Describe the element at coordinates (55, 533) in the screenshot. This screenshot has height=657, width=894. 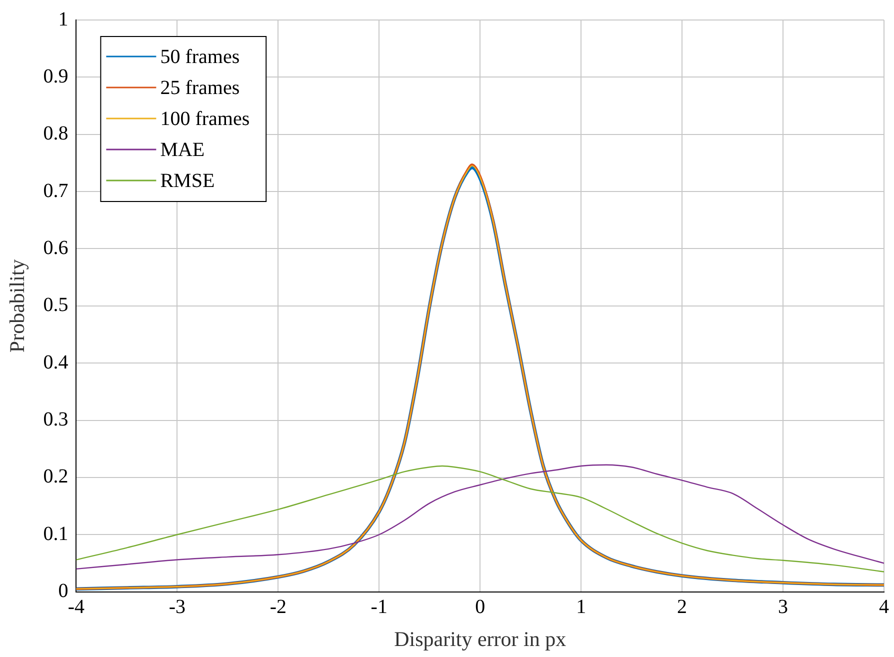
I see `y-tick-label: 0.1` at that location.